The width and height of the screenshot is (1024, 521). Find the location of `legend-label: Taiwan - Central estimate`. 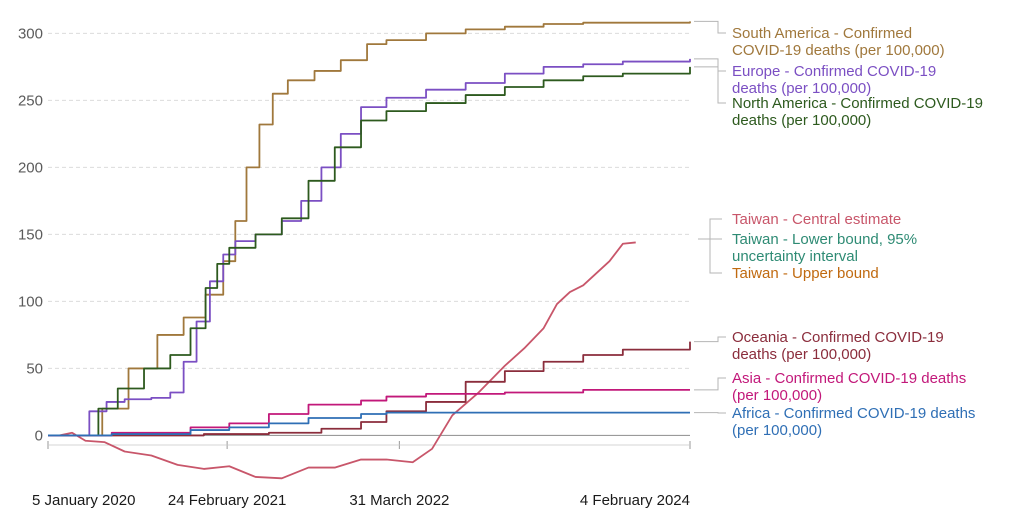

legend-label: Taiwan - Central estimate is located at coordinates (816, 219).